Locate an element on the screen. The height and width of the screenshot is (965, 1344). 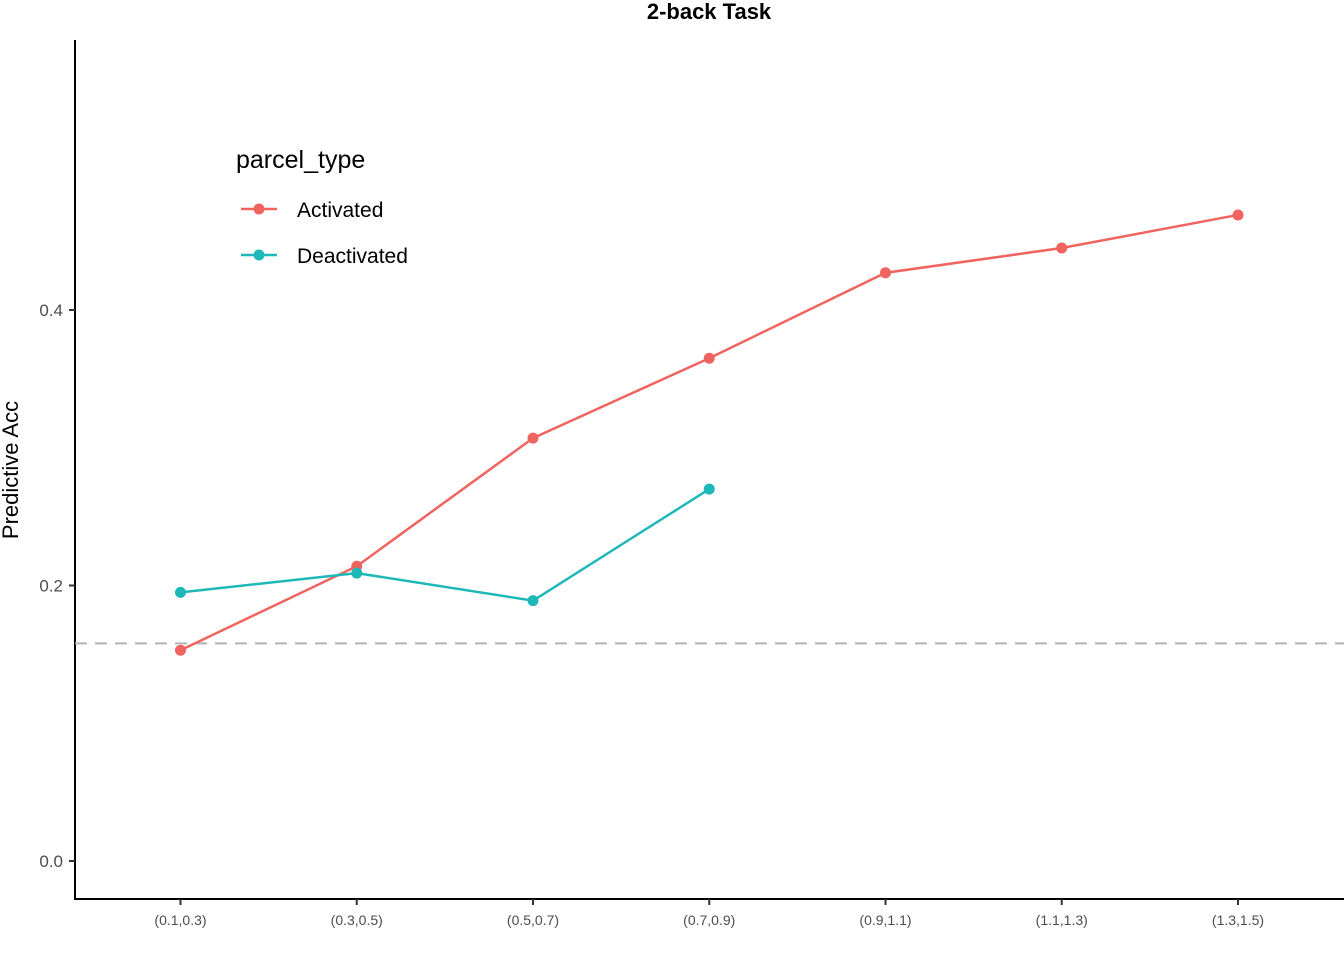
series-line-deactivated is located at coordinates (445, 545).